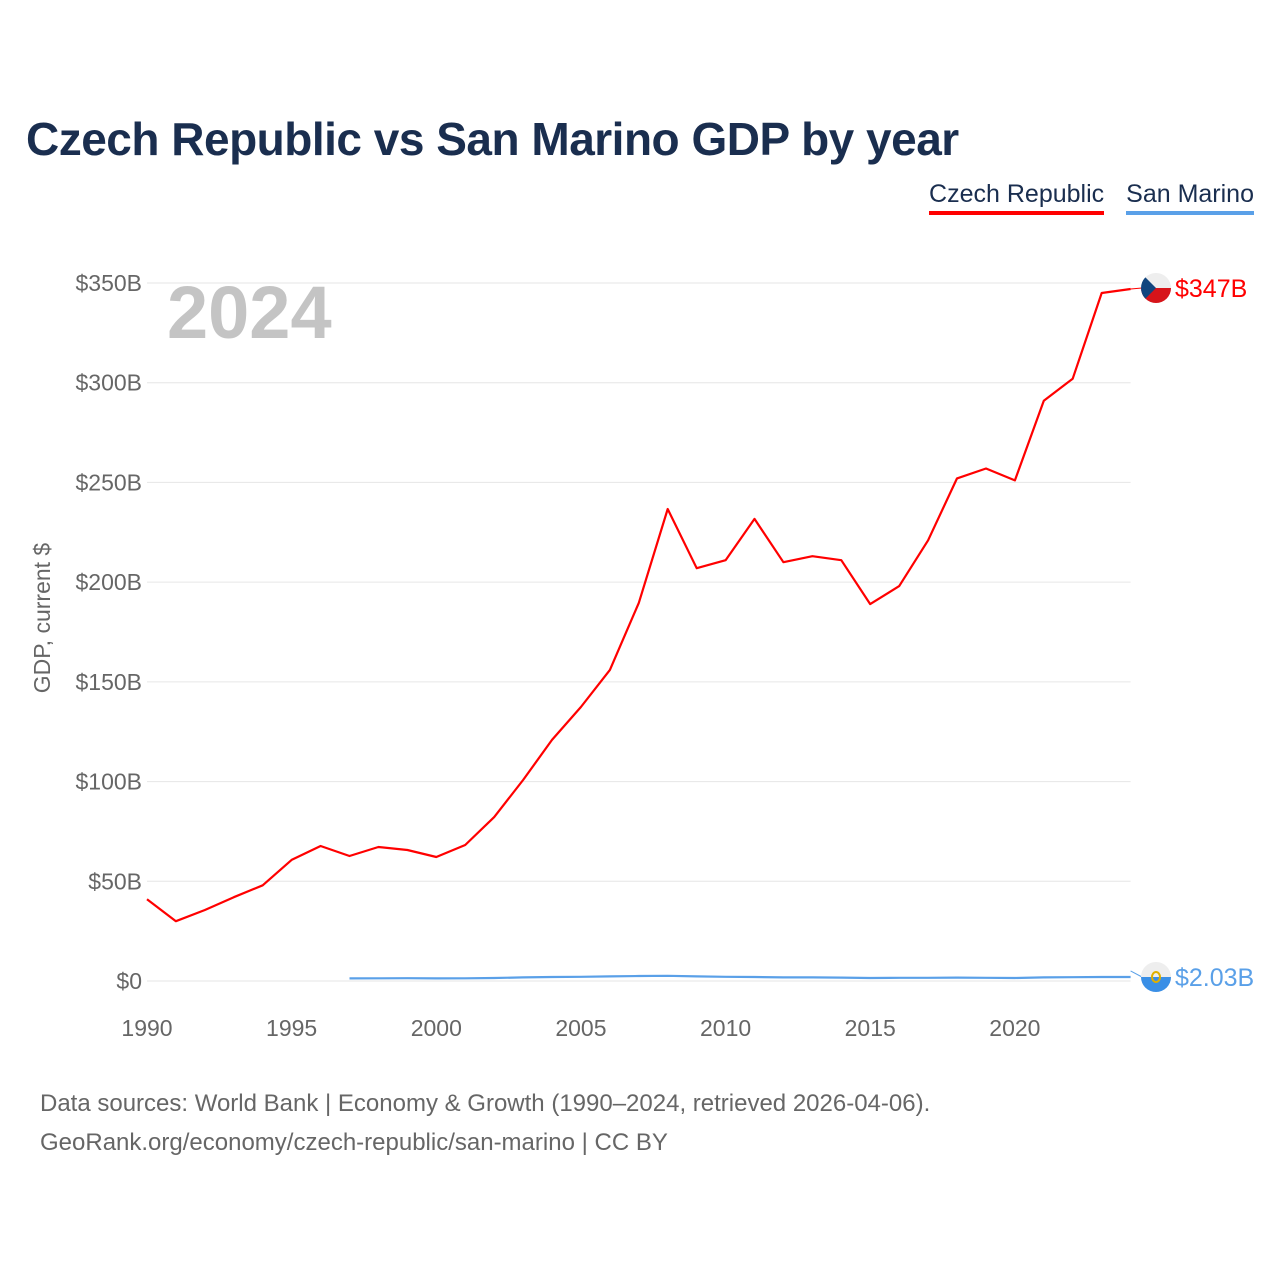  I want to click on czech-flag-triangle, so click(1148, 288).